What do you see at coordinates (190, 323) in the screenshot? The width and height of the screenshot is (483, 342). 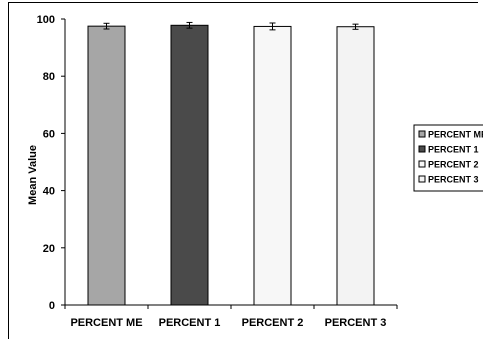 I see `x-tick-label: PERCENT 1` at bounding box center [190, 323].